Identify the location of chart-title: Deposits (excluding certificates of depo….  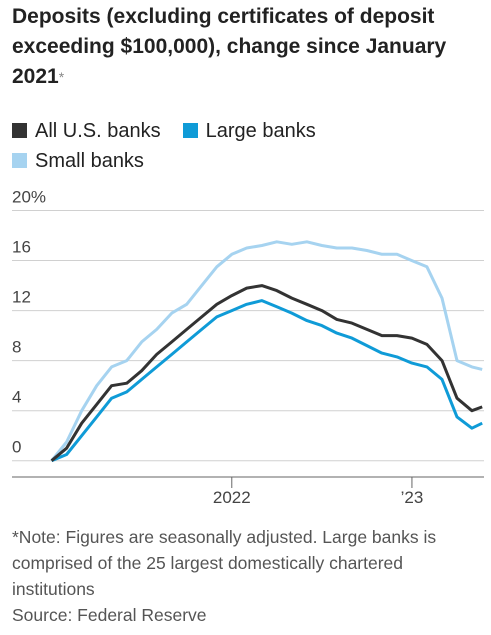
(229, 46).